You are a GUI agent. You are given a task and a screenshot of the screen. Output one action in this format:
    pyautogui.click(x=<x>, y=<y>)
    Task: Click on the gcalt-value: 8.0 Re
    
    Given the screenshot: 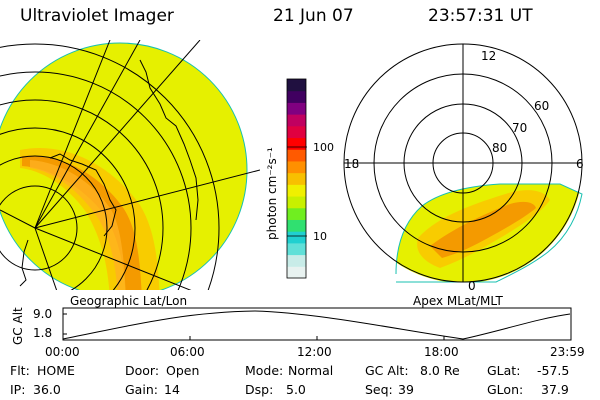 What is the action you would take?
    pyautogui.click(x=440, y=370)
    